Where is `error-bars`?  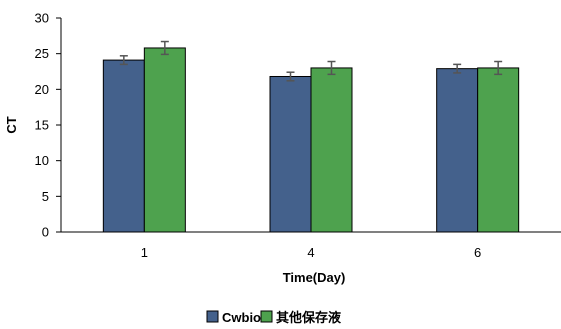 error-bars is located at coordinates (311, 61).